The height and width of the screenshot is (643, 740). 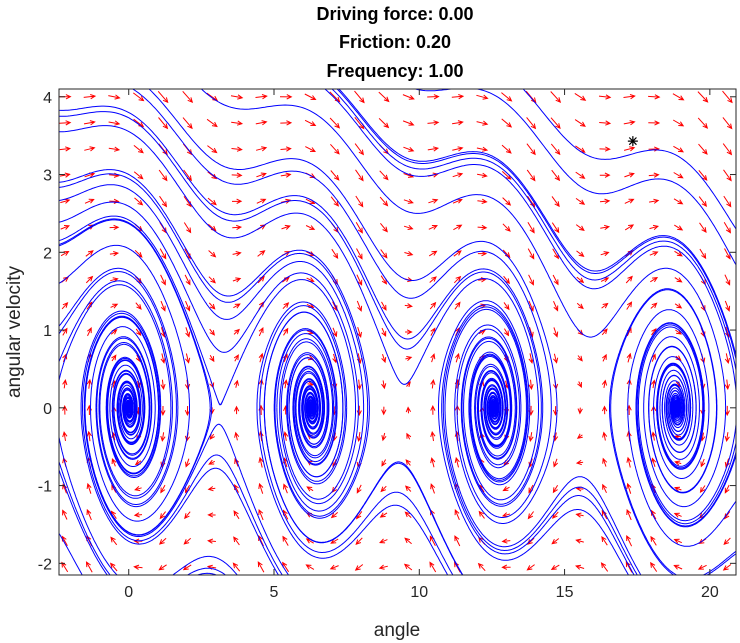 I want to click on title-line-frequency: Frequency: 1.00, so click(x=394, y=71).